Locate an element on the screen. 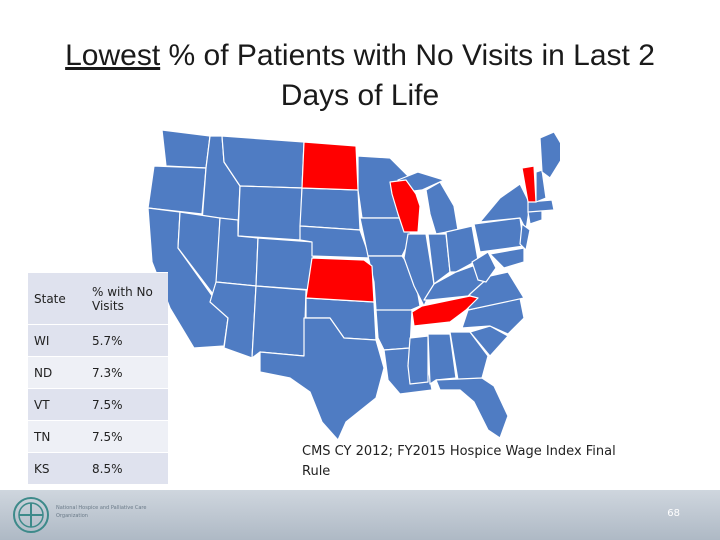 Image resolution: width=720 pixels, height=540 pixels. table-cell-state: TN is located at coordinates (57, 436).